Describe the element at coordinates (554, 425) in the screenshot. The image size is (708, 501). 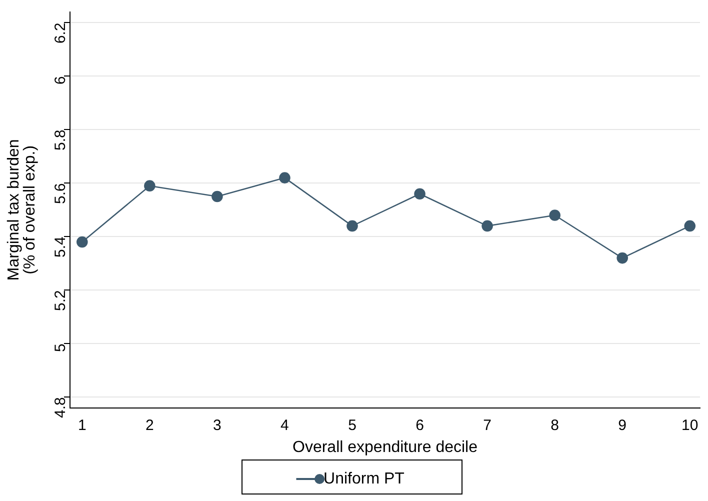
I see `x-tick-label: 8` at that location.